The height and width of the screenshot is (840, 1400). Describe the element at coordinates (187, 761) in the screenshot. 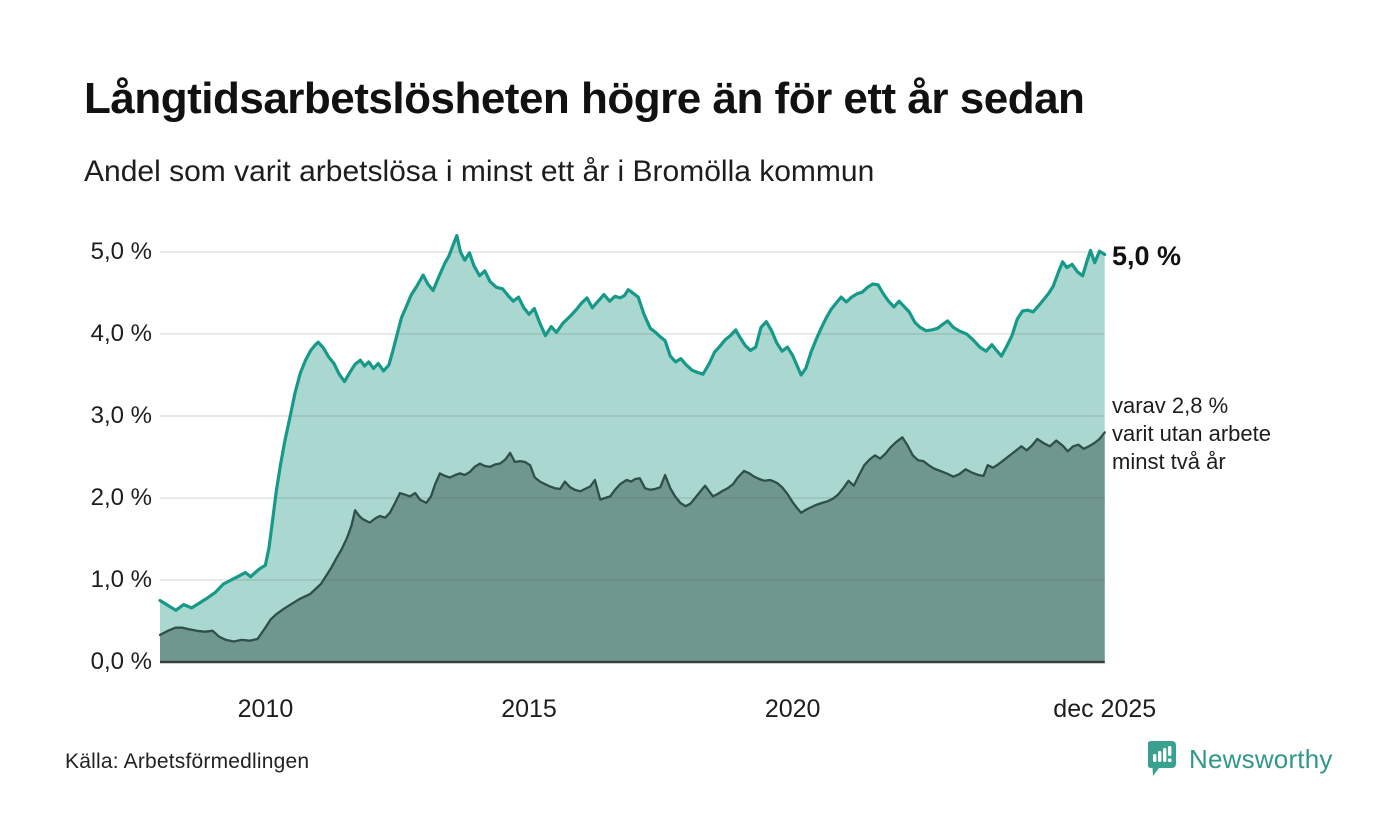

I see `source-note: Källa: Arbetsförmedlingen` at that location.